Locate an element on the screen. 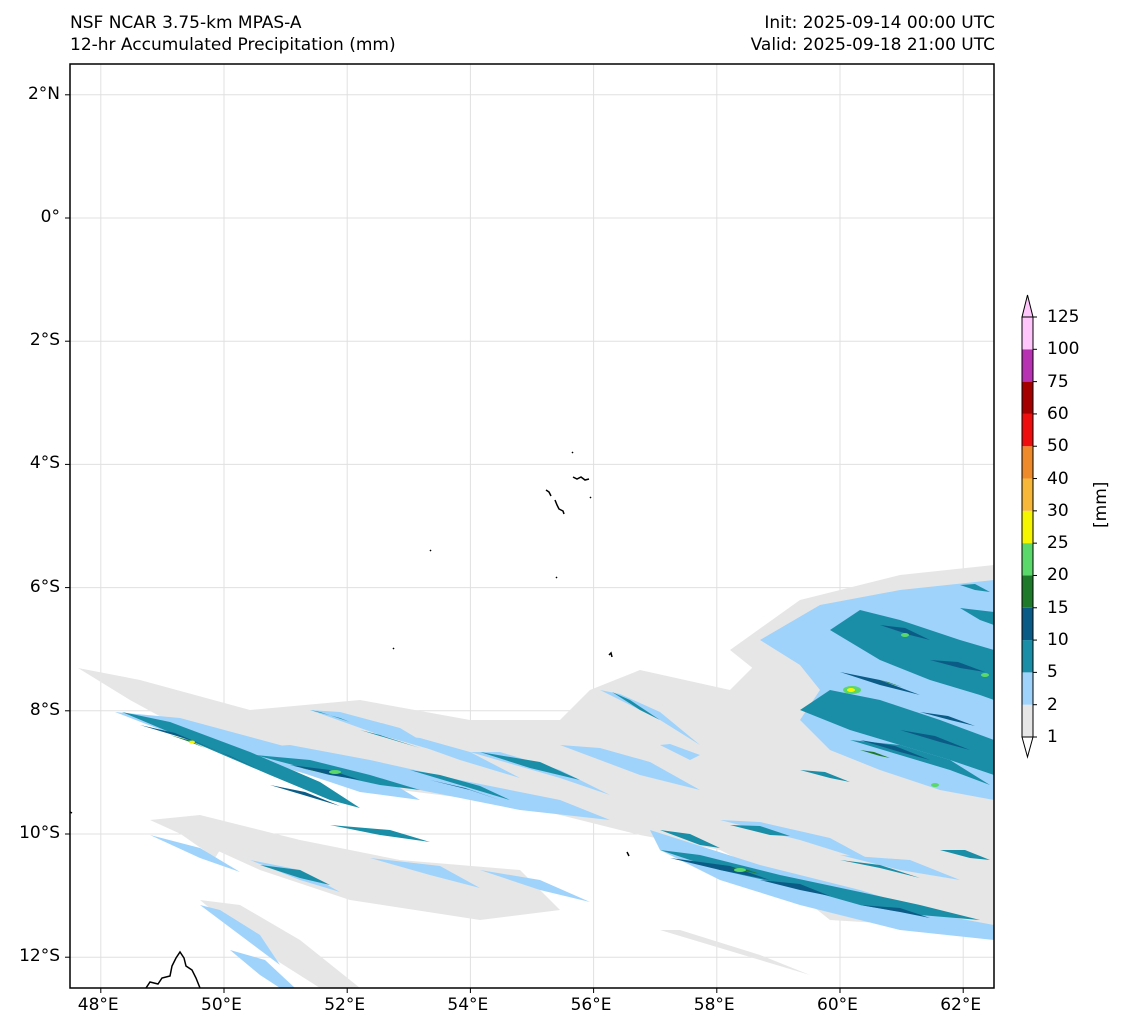 Image resolution: width=1124 pixels, height=1032 pixels. lon-tick-label: 58°E is located at coordinates (714, 1005).